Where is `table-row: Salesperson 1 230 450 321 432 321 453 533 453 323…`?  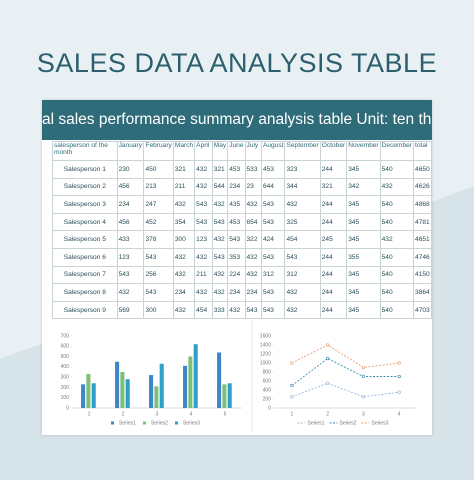
table-row: Salesperson 1 230 450 321 432 321 453 533 453 323… is located at coordinates (242, 169).